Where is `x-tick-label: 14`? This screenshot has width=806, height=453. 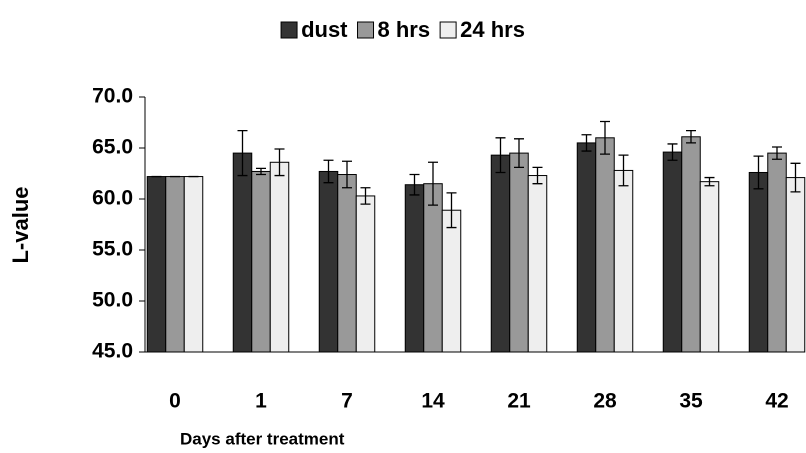 x-tick-label: 14 is located at coordinates (433, 401).